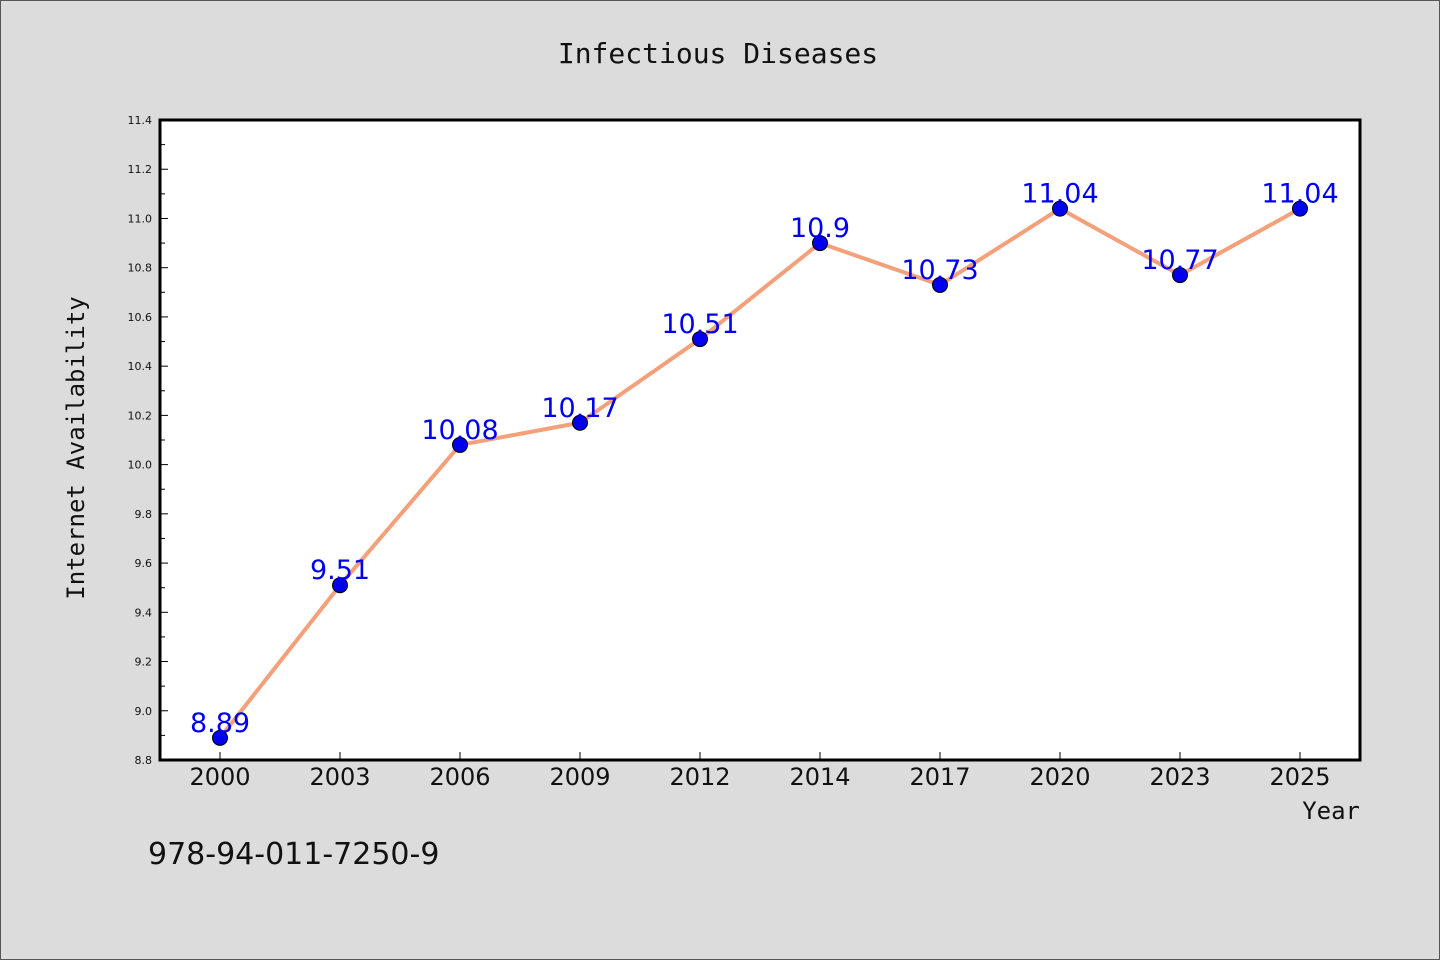 The width and height of the screenshot is (1440, 960). What do you see at coordinates (819, 777) in the screenshot?
I see `x-tick-label: 2014` at bounding box center [819, 777].